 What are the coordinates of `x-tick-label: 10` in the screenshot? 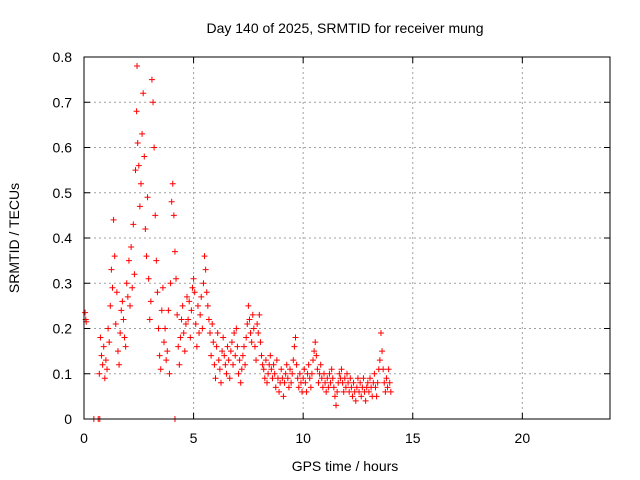 It's located at (303, 438).